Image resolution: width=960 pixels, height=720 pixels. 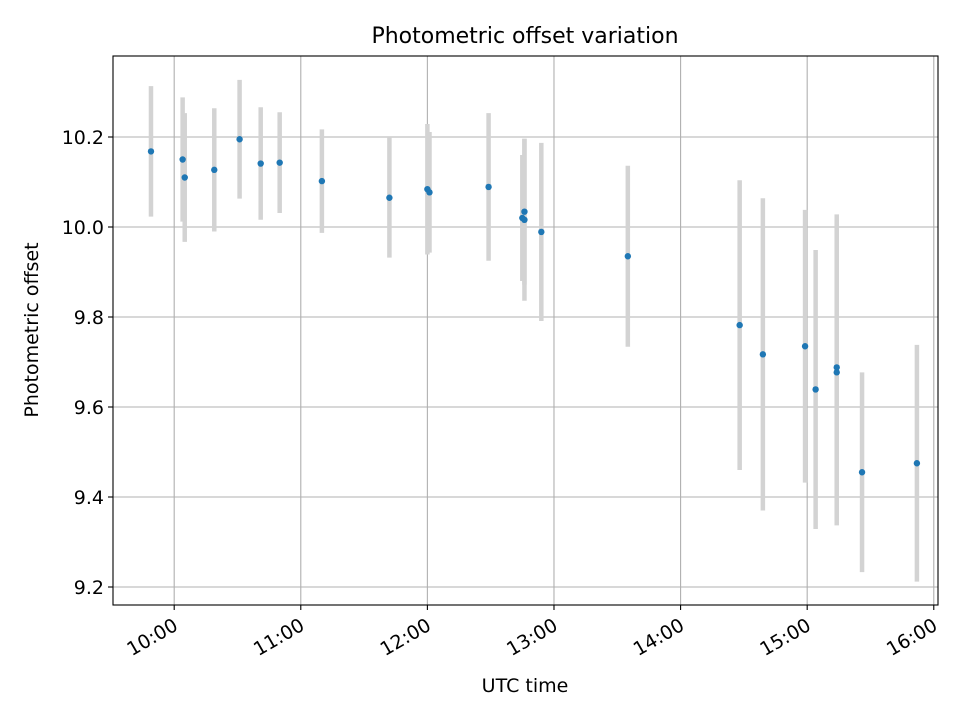 I want to click on x-tick-label: 13:00, so click(x=532, y=637).